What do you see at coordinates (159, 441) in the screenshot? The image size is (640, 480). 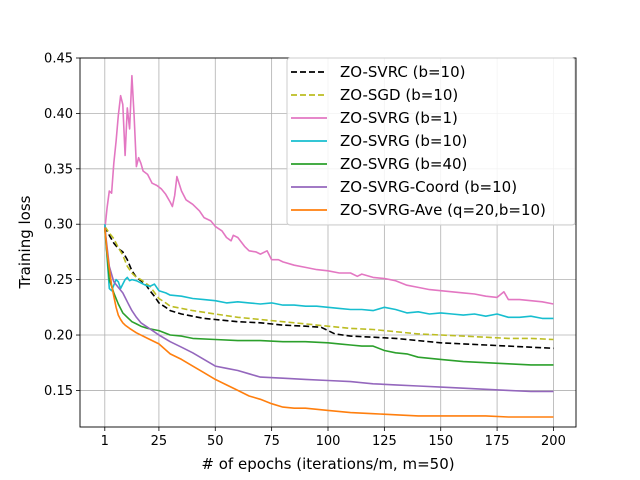 I see `x-tick-label: 25` at bounding box center [159, 441].